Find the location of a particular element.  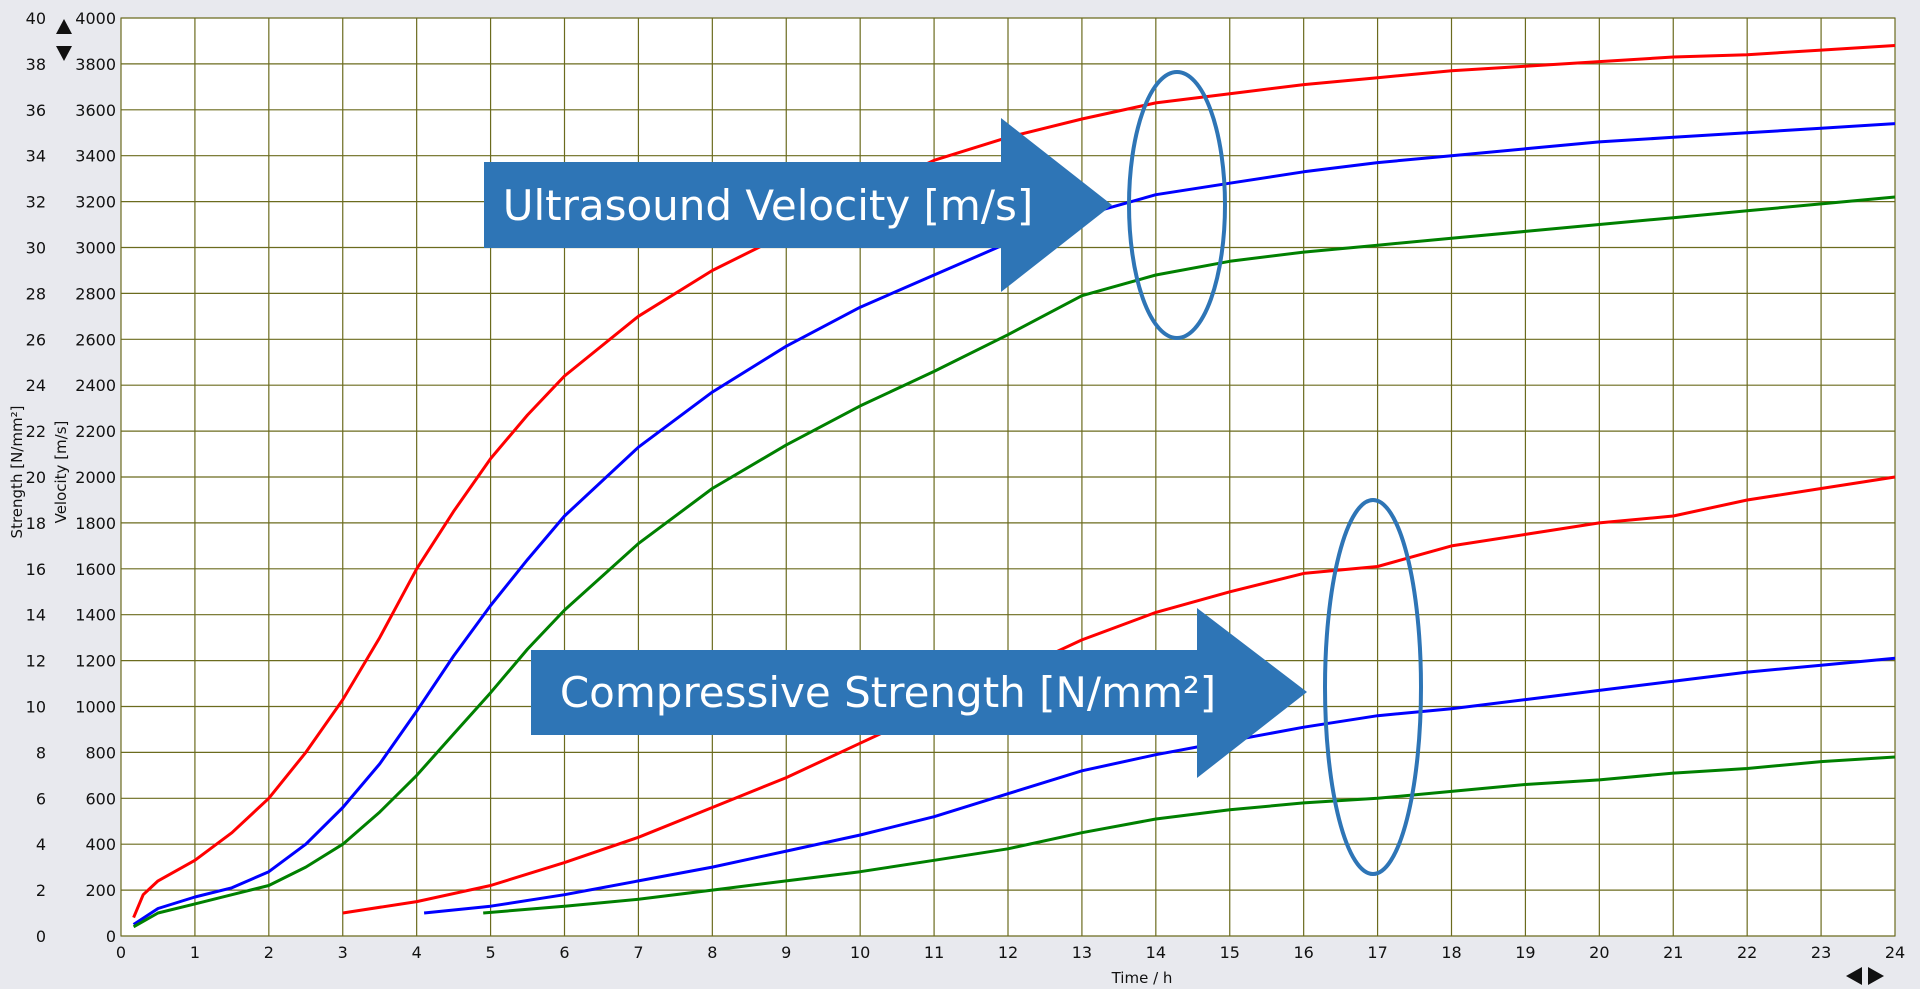

strength-tick-label: 32 is located at coordinates (36, 202).